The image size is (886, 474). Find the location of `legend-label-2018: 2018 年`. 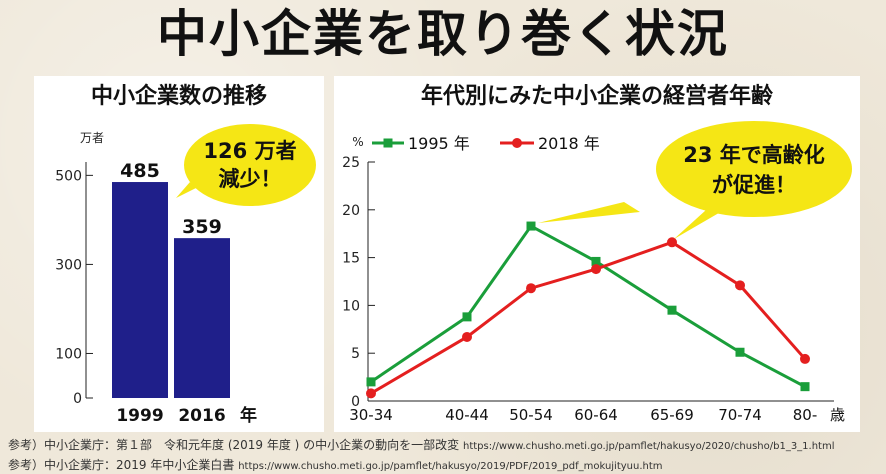

legend-label-2018: 2018 年 is located at coordinates (569, 143).